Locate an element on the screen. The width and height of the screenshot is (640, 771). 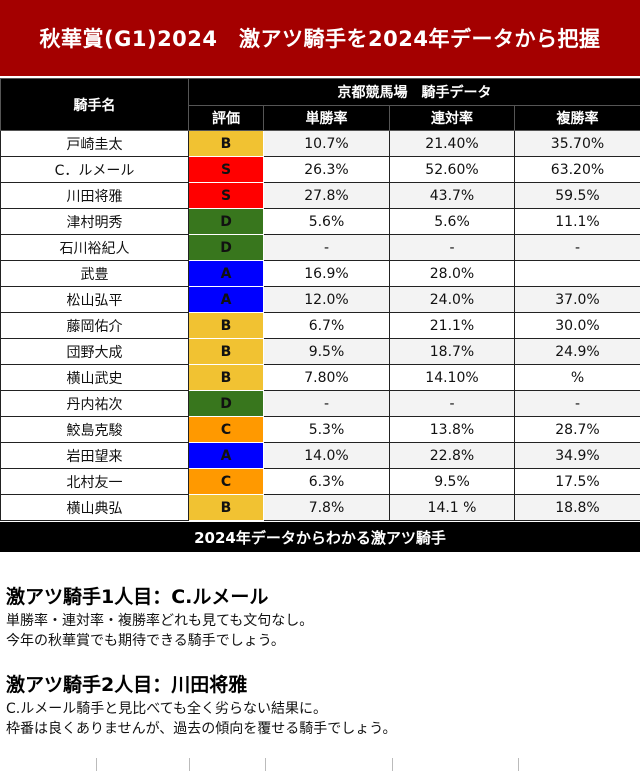
table-row: 丹内祐次 D - - - is located at coordinates (320, 403).